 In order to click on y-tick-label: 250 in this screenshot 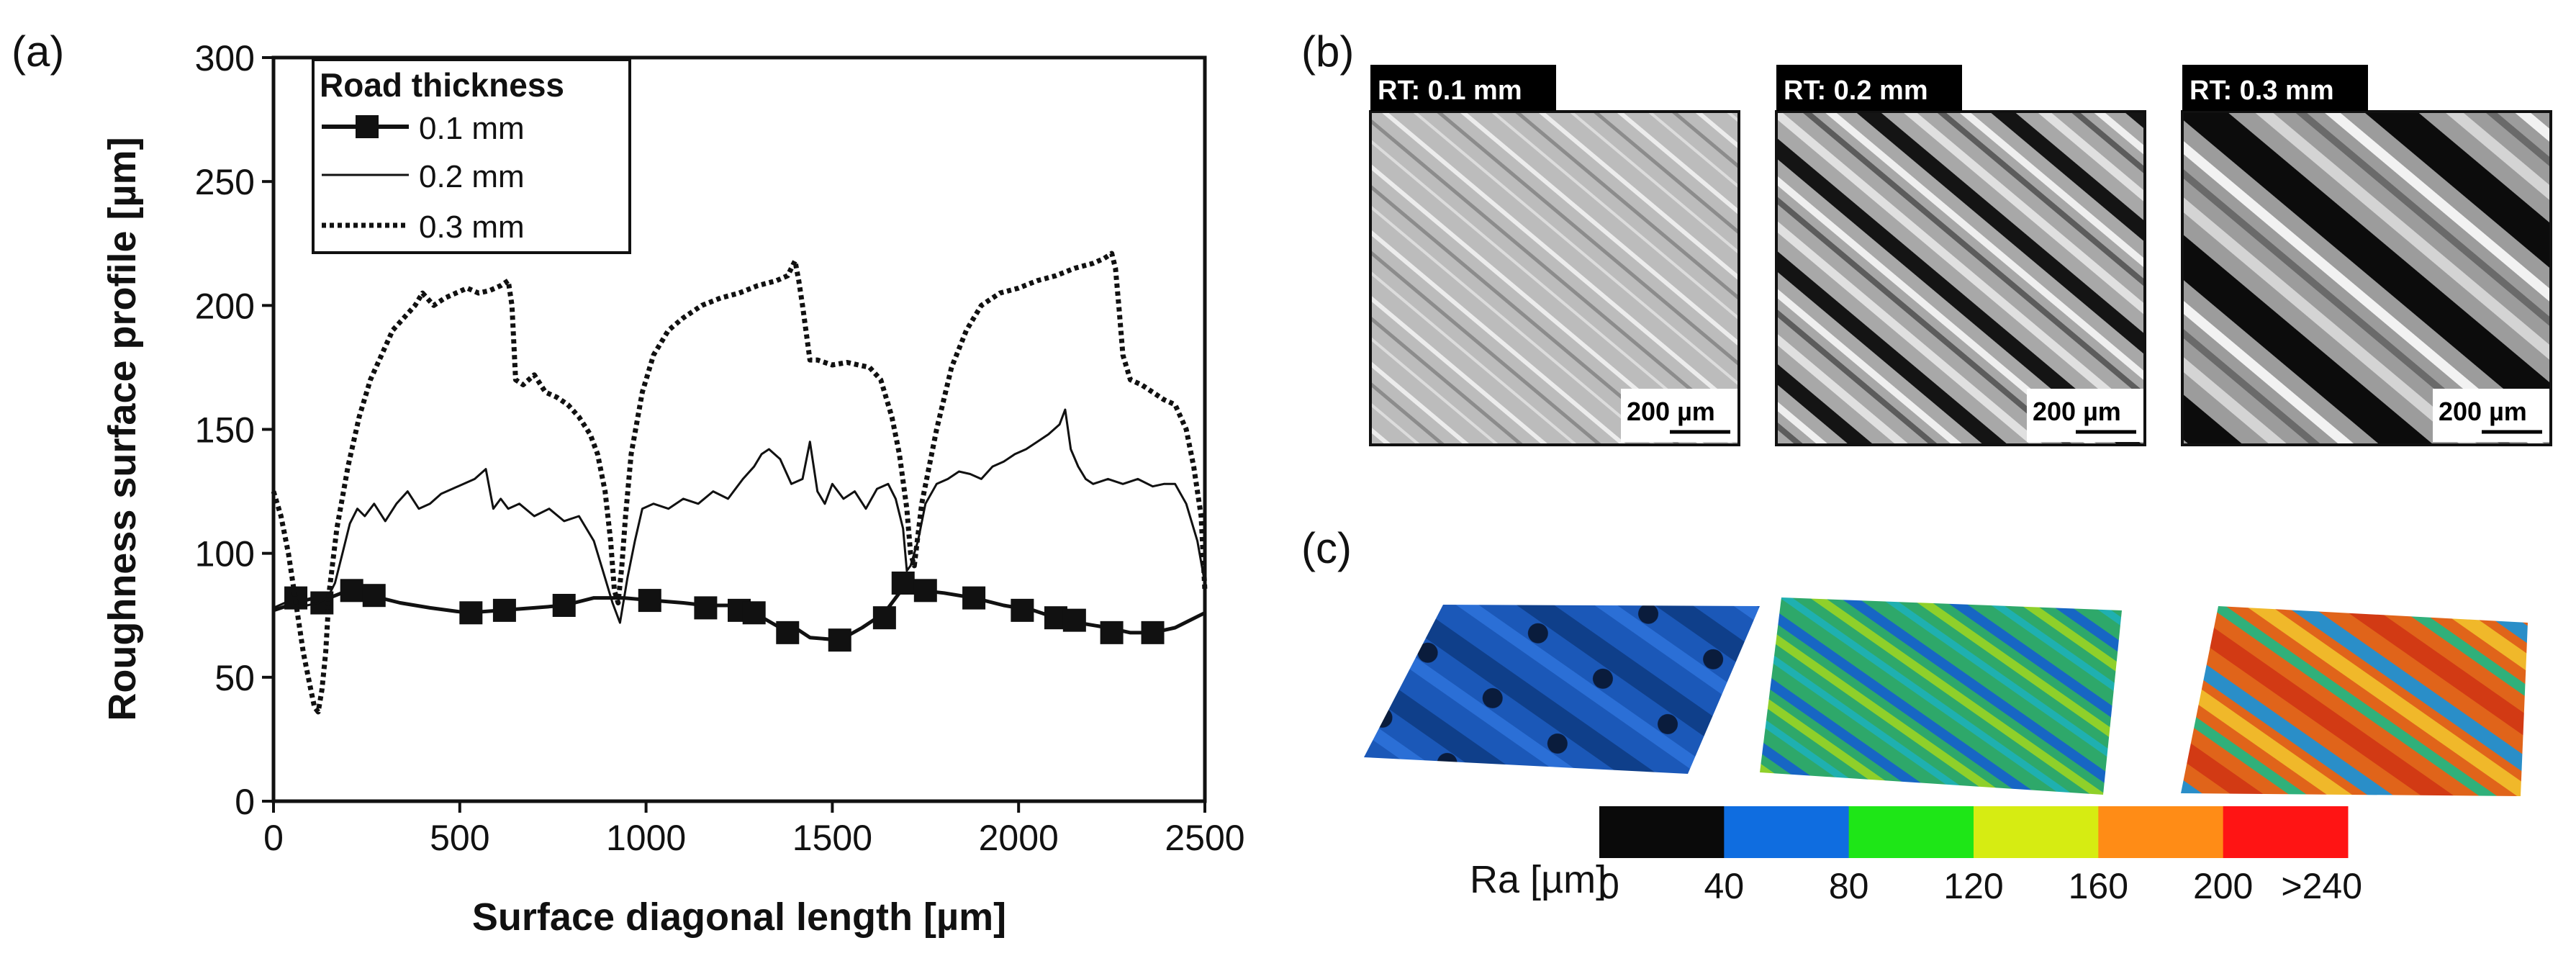, I will do `click(225, 182)`.